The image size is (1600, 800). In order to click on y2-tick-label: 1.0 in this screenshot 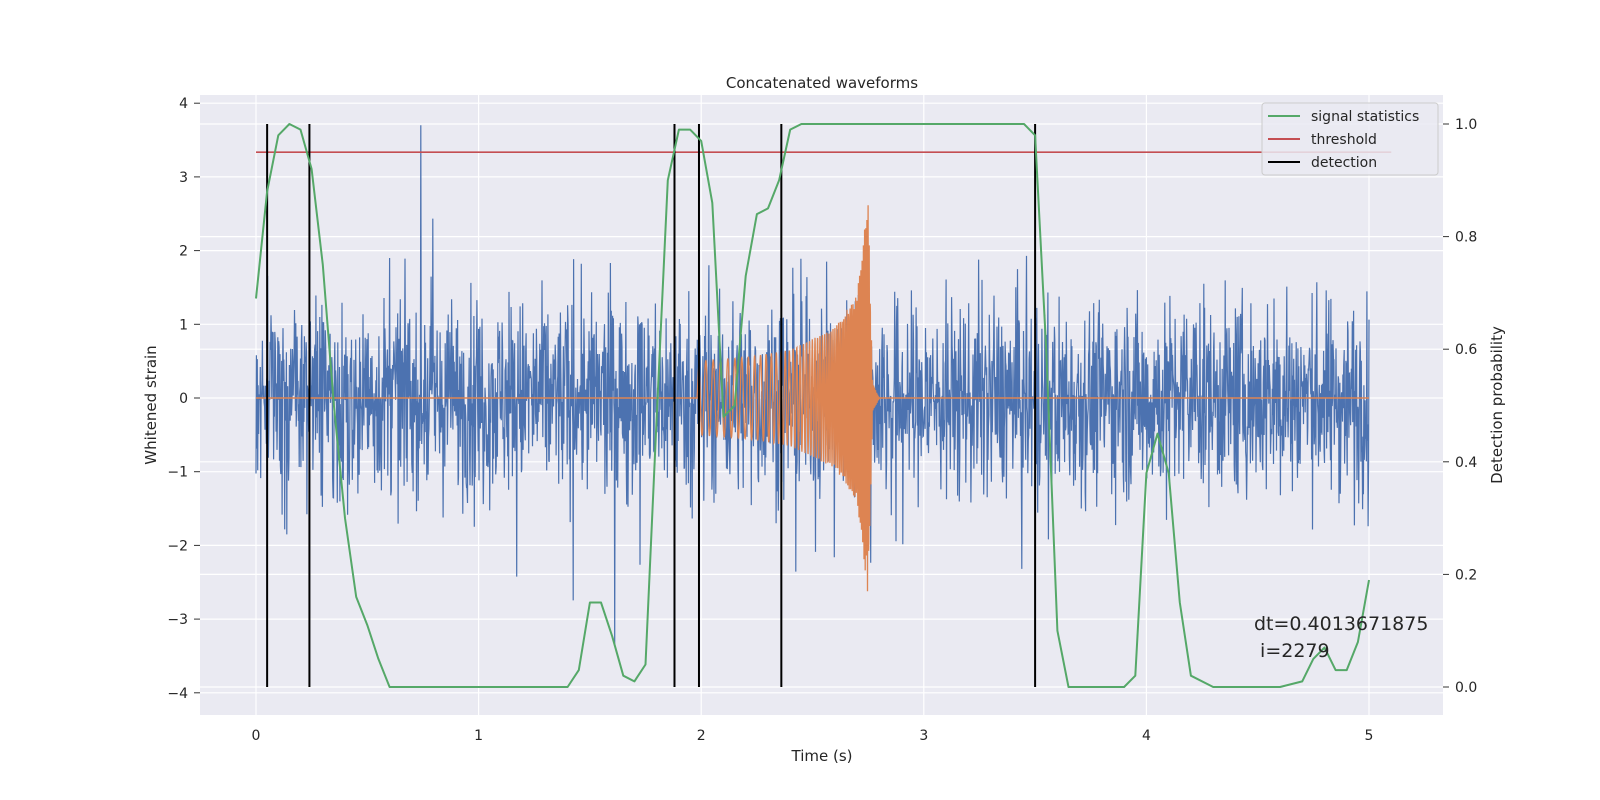, I will do `click(1466, 125)`.